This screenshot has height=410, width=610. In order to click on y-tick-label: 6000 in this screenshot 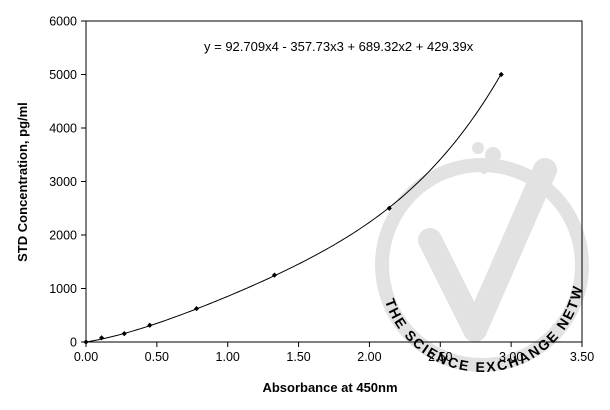, I will do `click(63, 22)`.